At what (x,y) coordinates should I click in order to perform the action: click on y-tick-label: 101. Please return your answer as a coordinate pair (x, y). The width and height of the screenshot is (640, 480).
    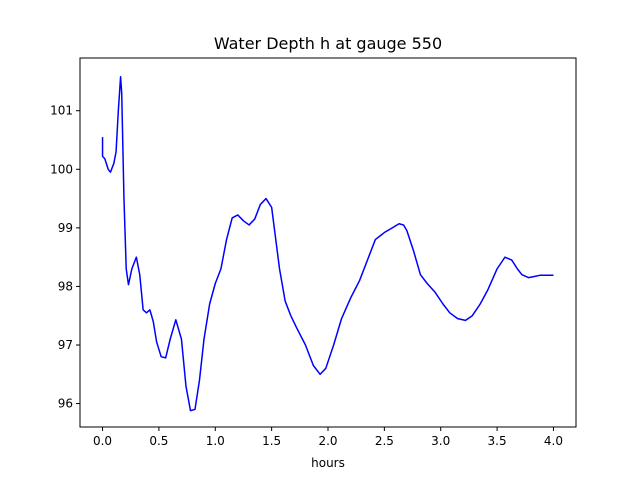
    Looking at the image, I should click on (61, 111).